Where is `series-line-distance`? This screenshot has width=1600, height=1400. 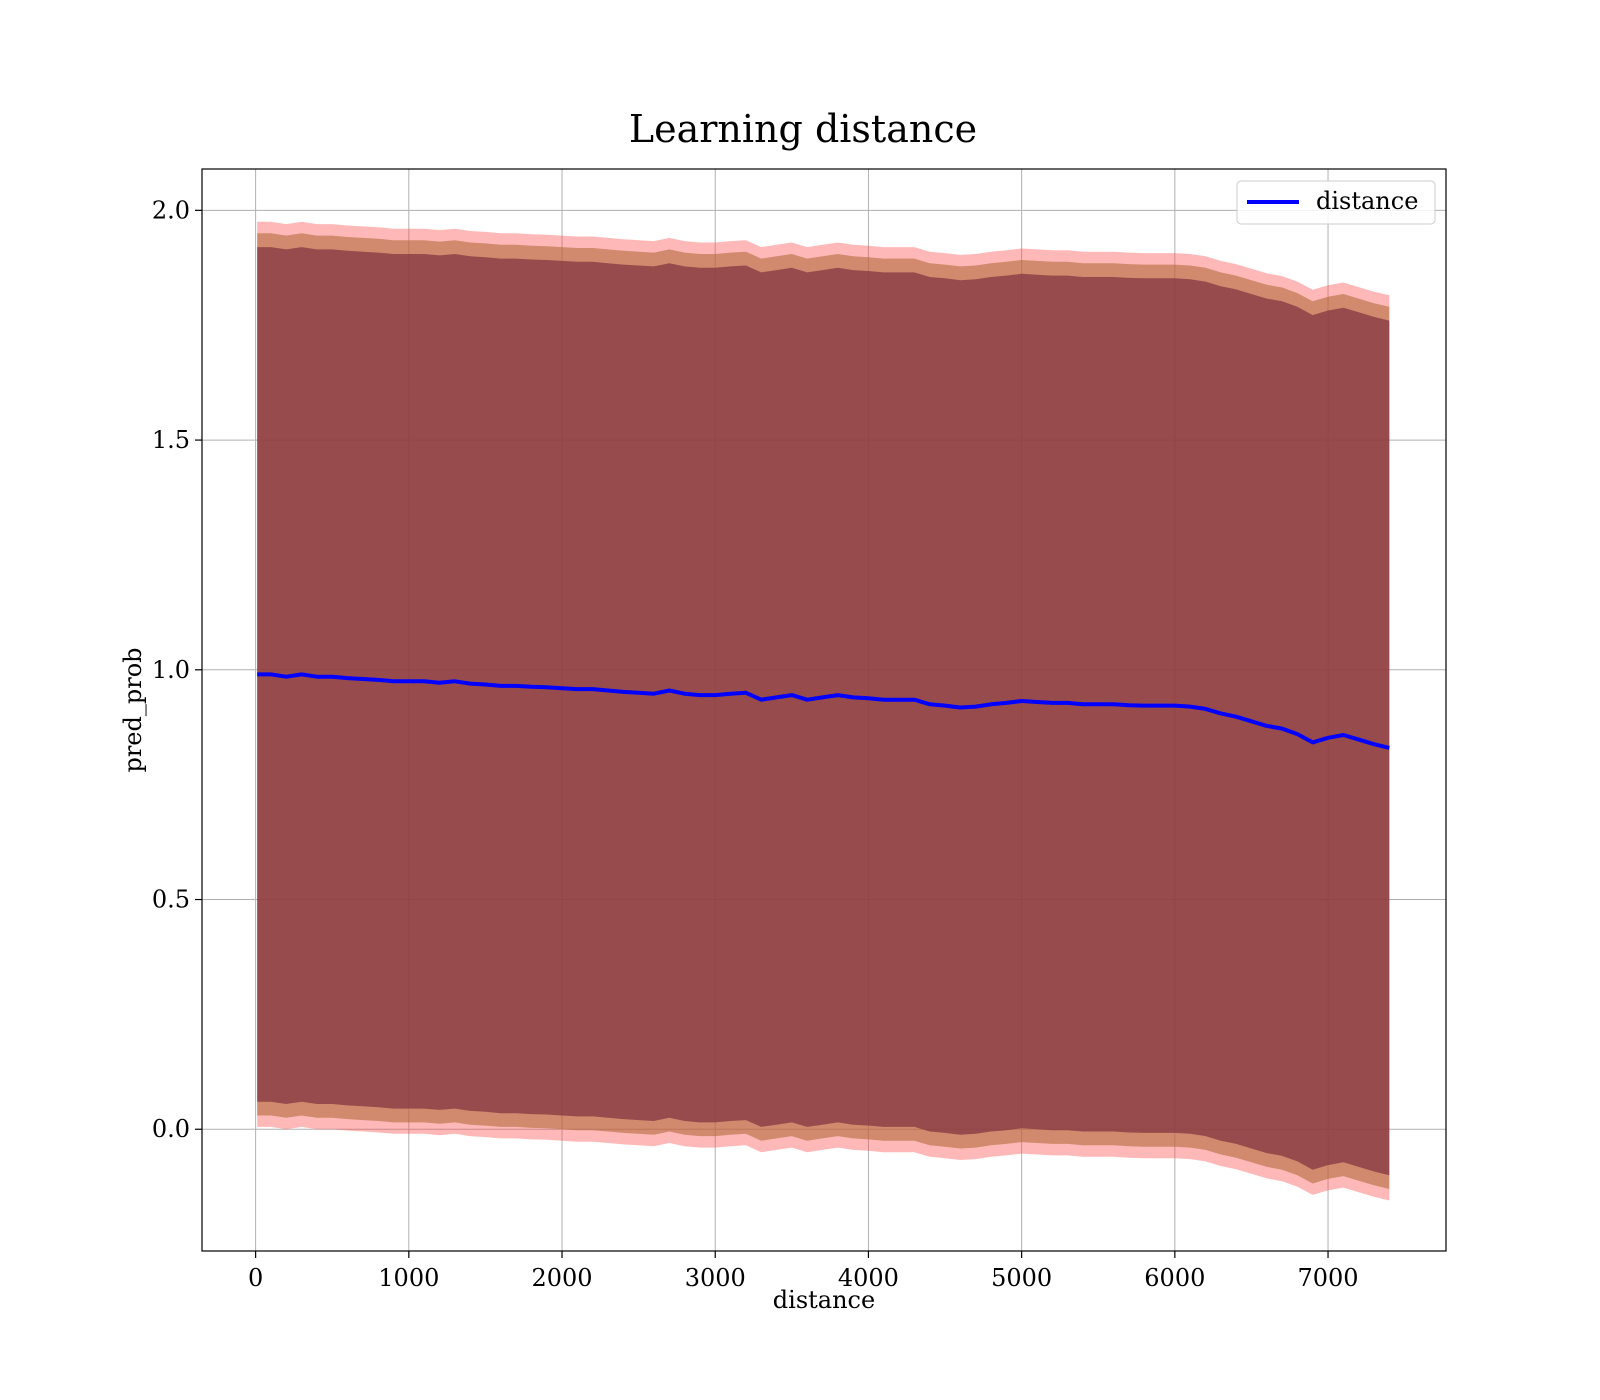 series-line-distance is located at coordinates (823, 711).